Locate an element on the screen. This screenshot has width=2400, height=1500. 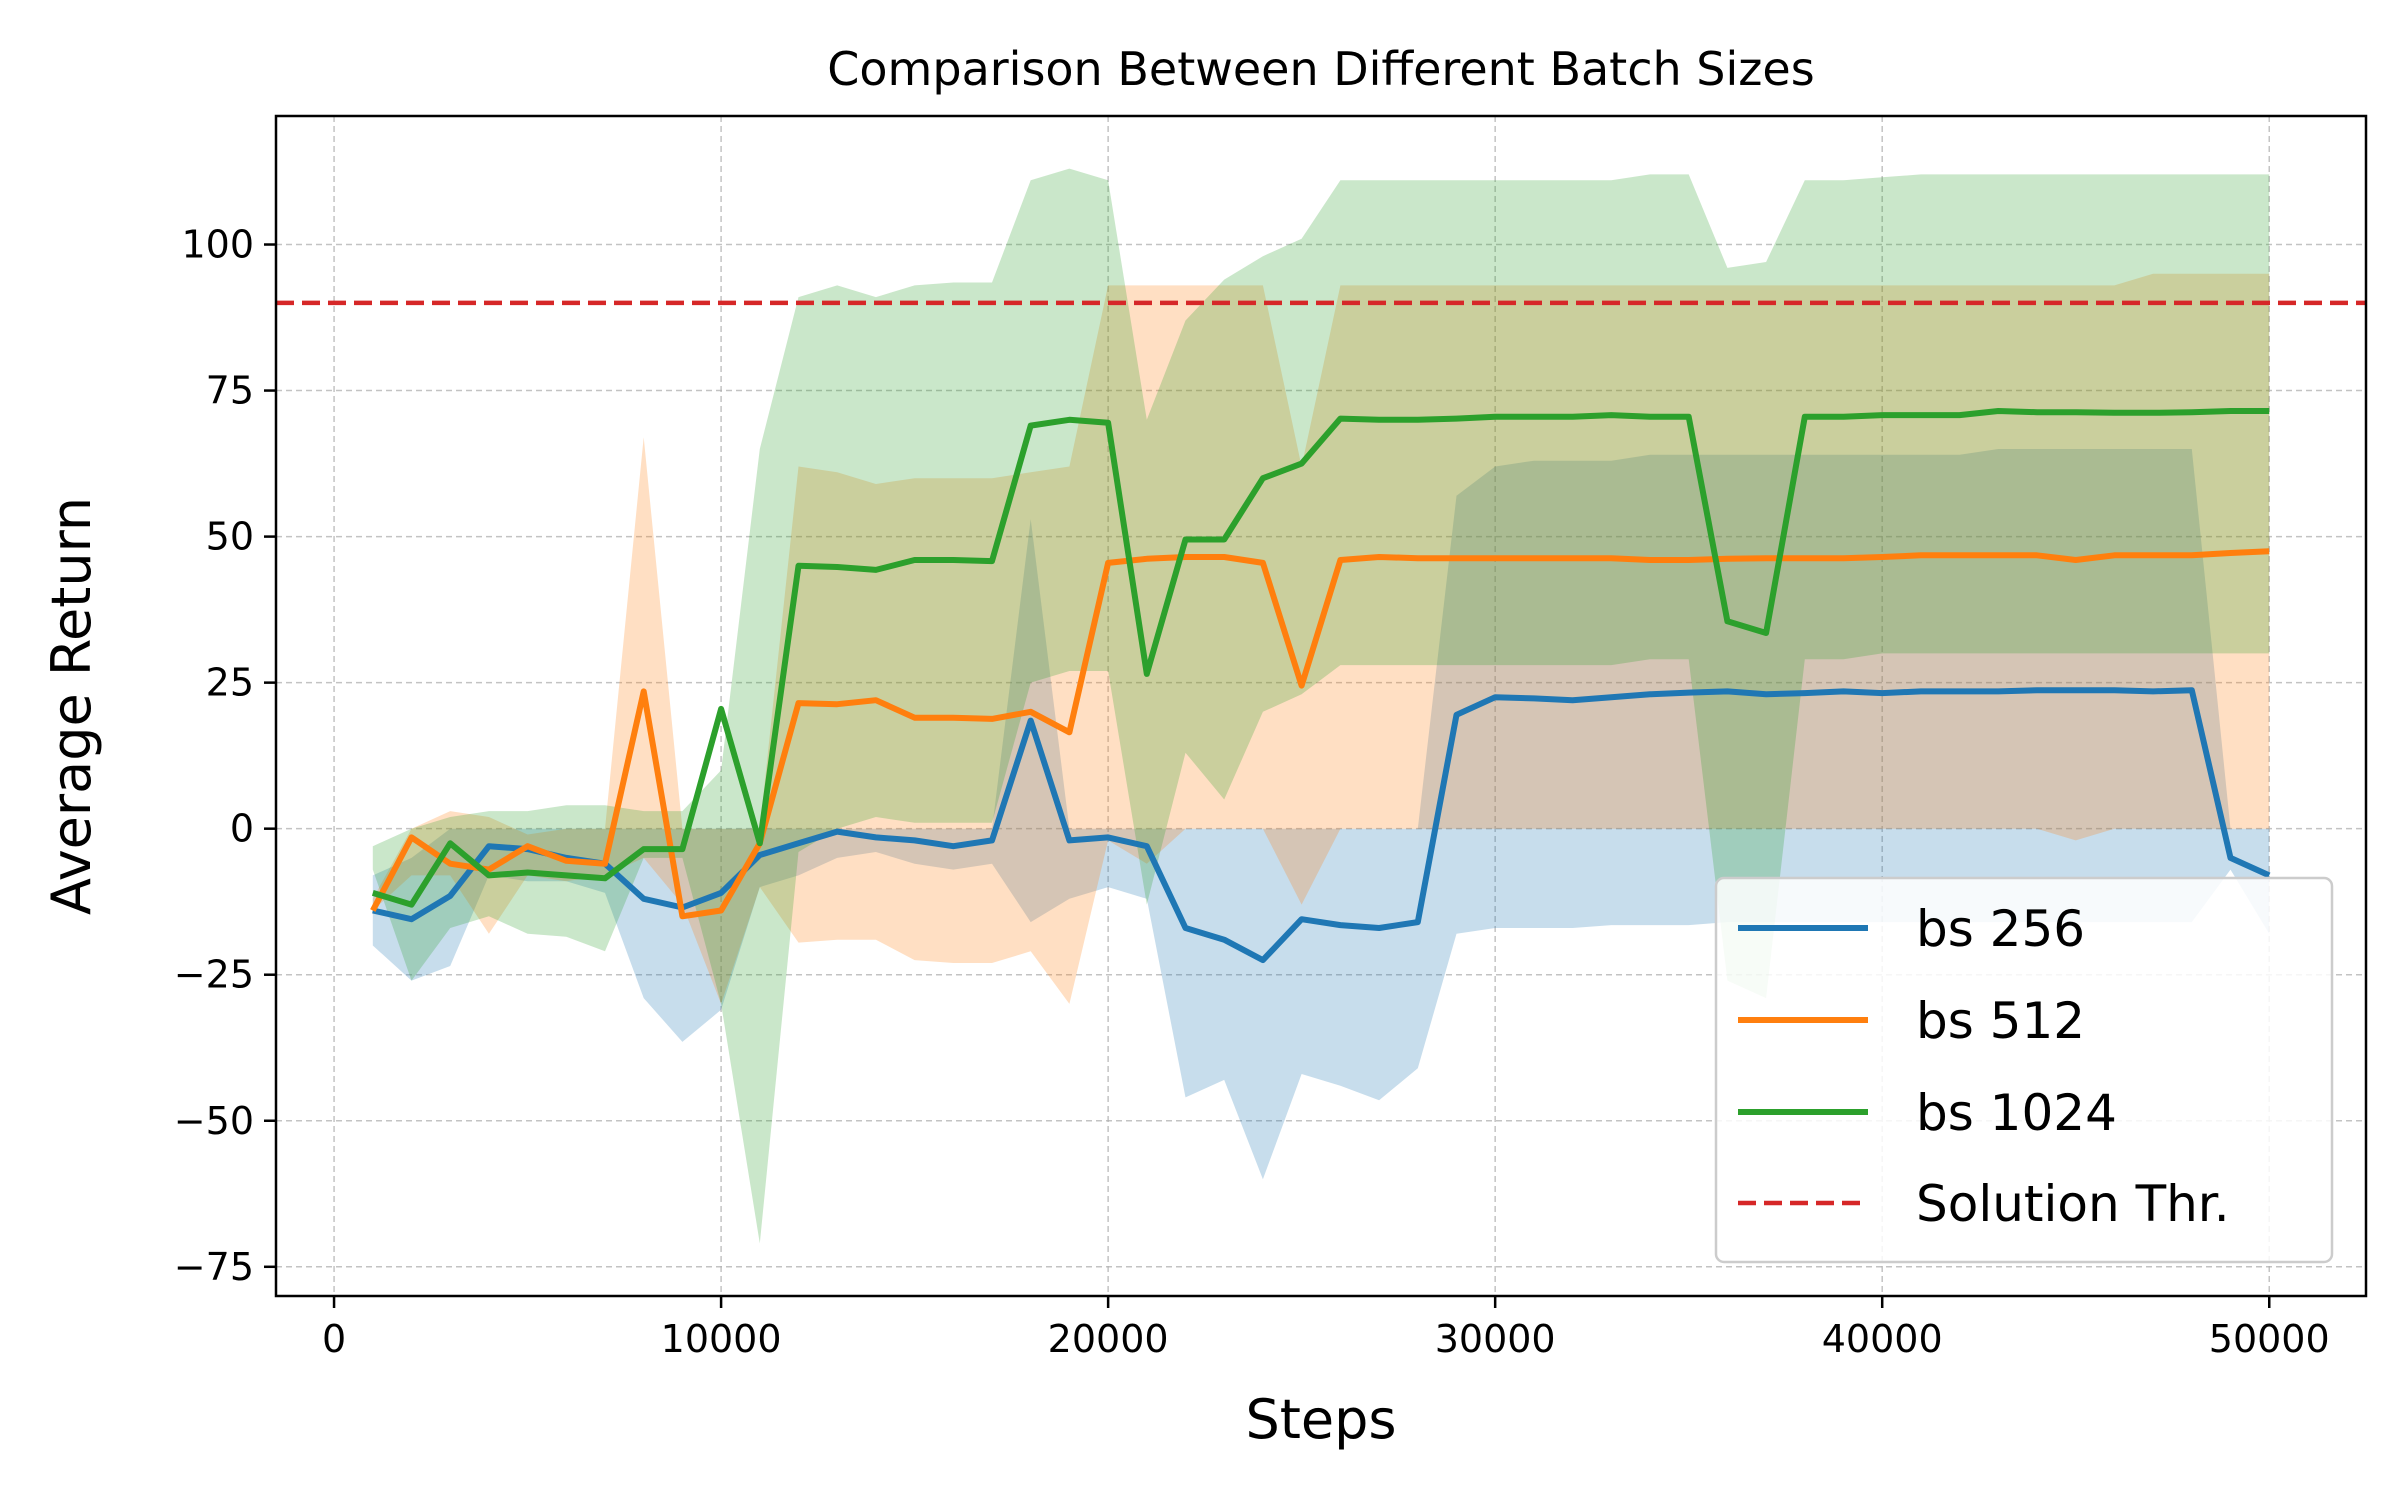
y-tick-label: −25 is located at coordinates (214, 975).